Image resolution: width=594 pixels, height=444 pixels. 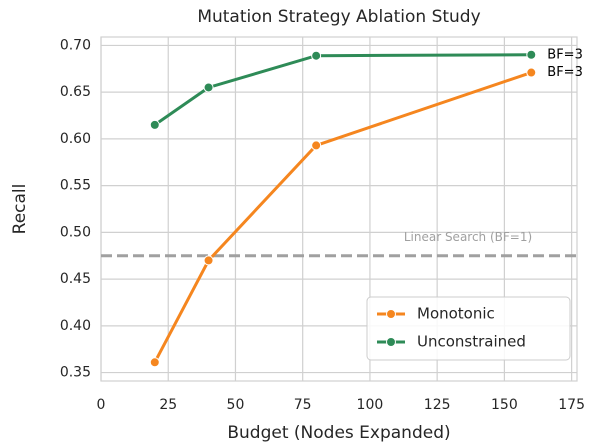 I want to click on x-tick-label: 175, so click(x=571, y=405).